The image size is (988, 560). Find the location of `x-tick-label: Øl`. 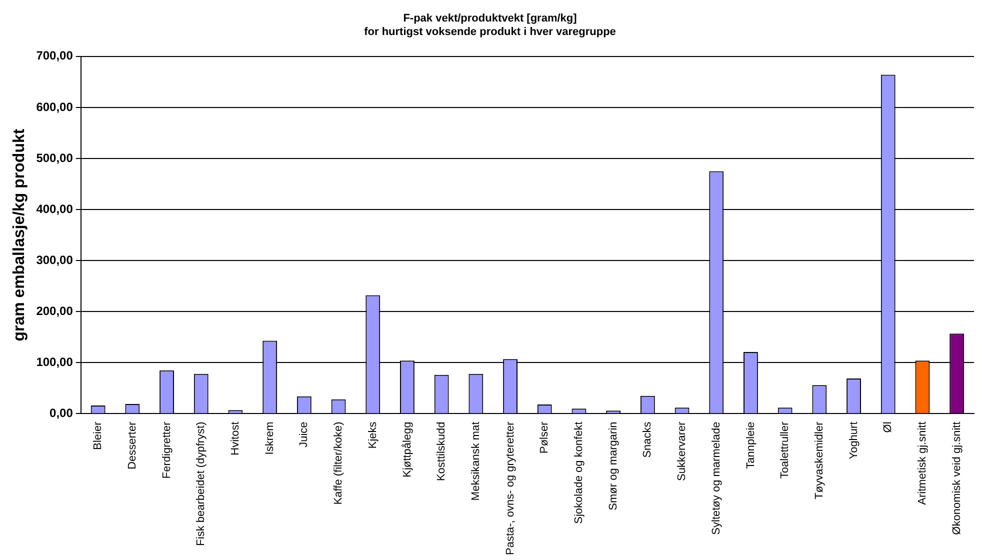

x-tick-label: Øl is located at coordinates (888, 427).